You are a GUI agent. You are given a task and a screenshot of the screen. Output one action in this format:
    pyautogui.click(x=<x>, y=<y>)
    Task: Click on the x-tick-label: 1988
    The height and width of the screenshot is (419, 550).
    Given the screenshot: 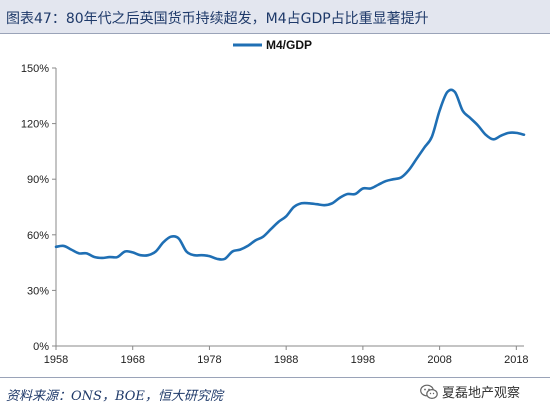 What is the action you would take?
    pyautogui.click(x=286, y=360)
    